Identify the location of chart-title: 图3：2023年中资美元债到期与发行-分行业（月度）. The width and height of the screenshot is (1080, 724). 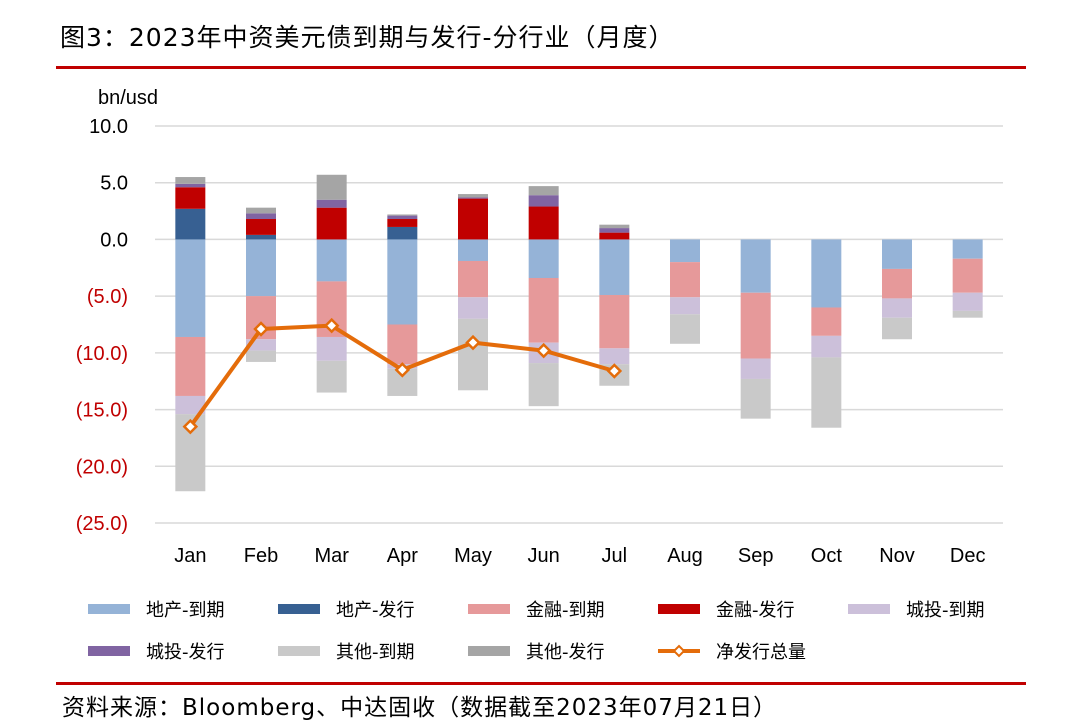
(367, 37).